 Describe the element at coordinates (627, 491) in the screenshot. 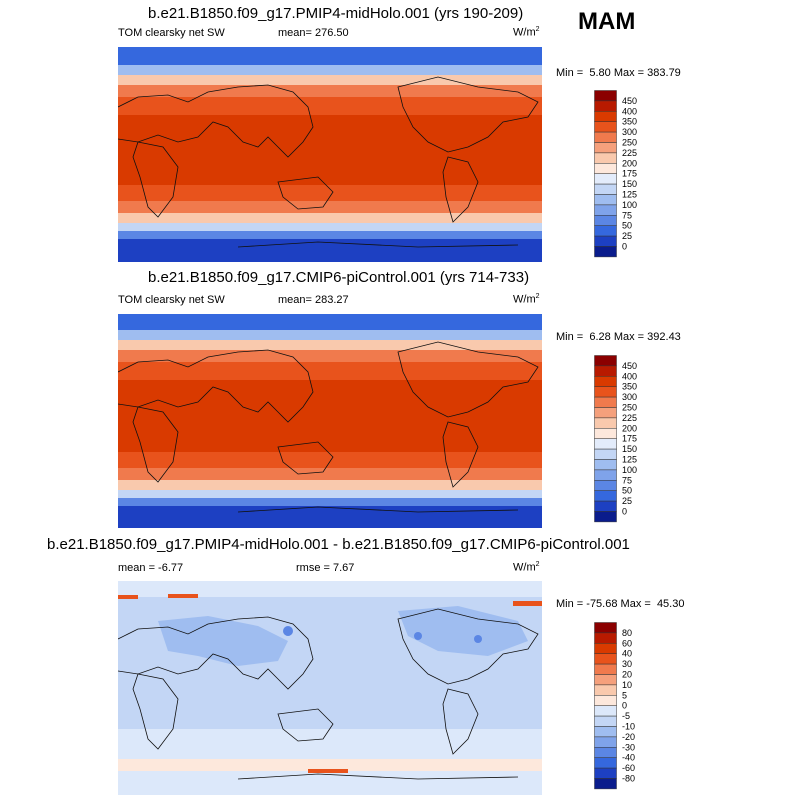

I see `panel2-colorbar-tick-label: 50` at that location.